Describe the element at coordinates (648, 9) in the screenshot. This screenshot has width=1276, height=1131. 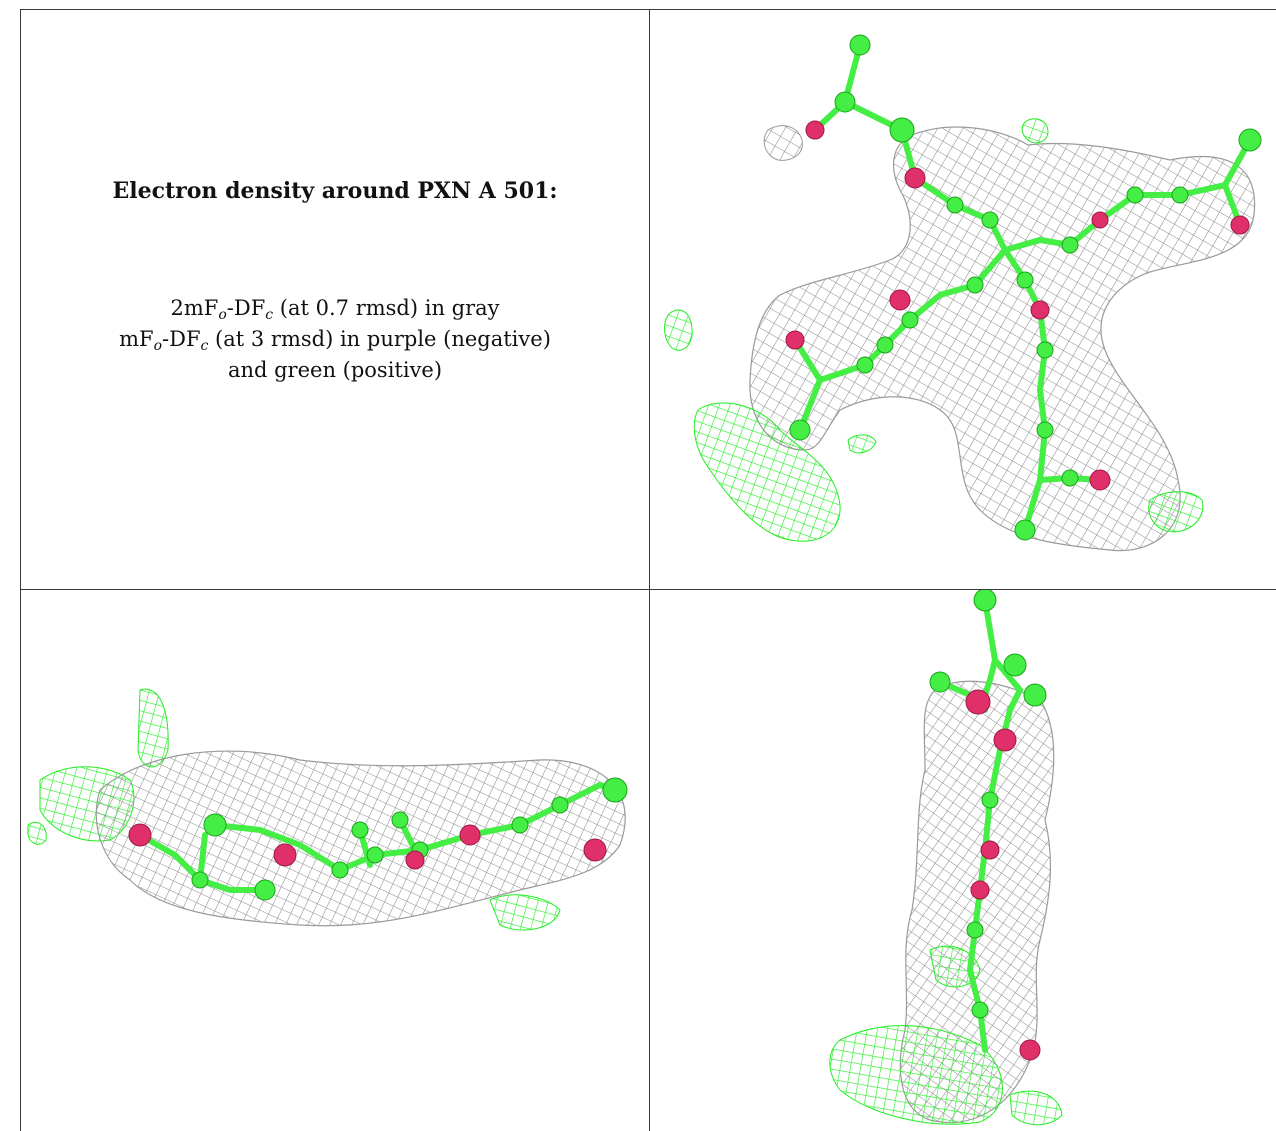
I see `grid-top-border` at that location.